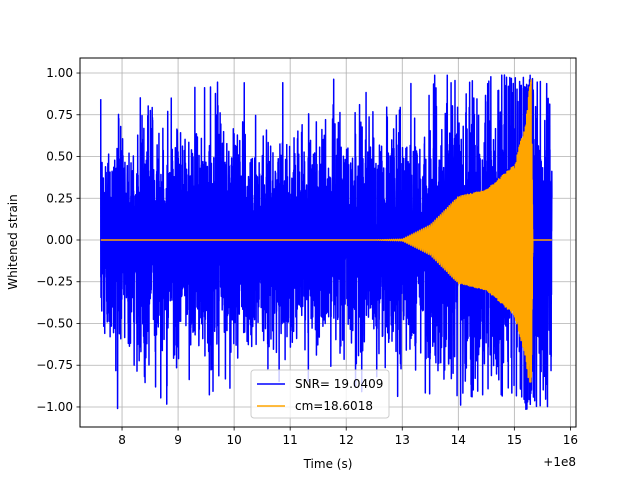 This screenshot has height=480, width=640. I want to click on legend-label-snr: SNR= 19.0409, so click(339, 384).